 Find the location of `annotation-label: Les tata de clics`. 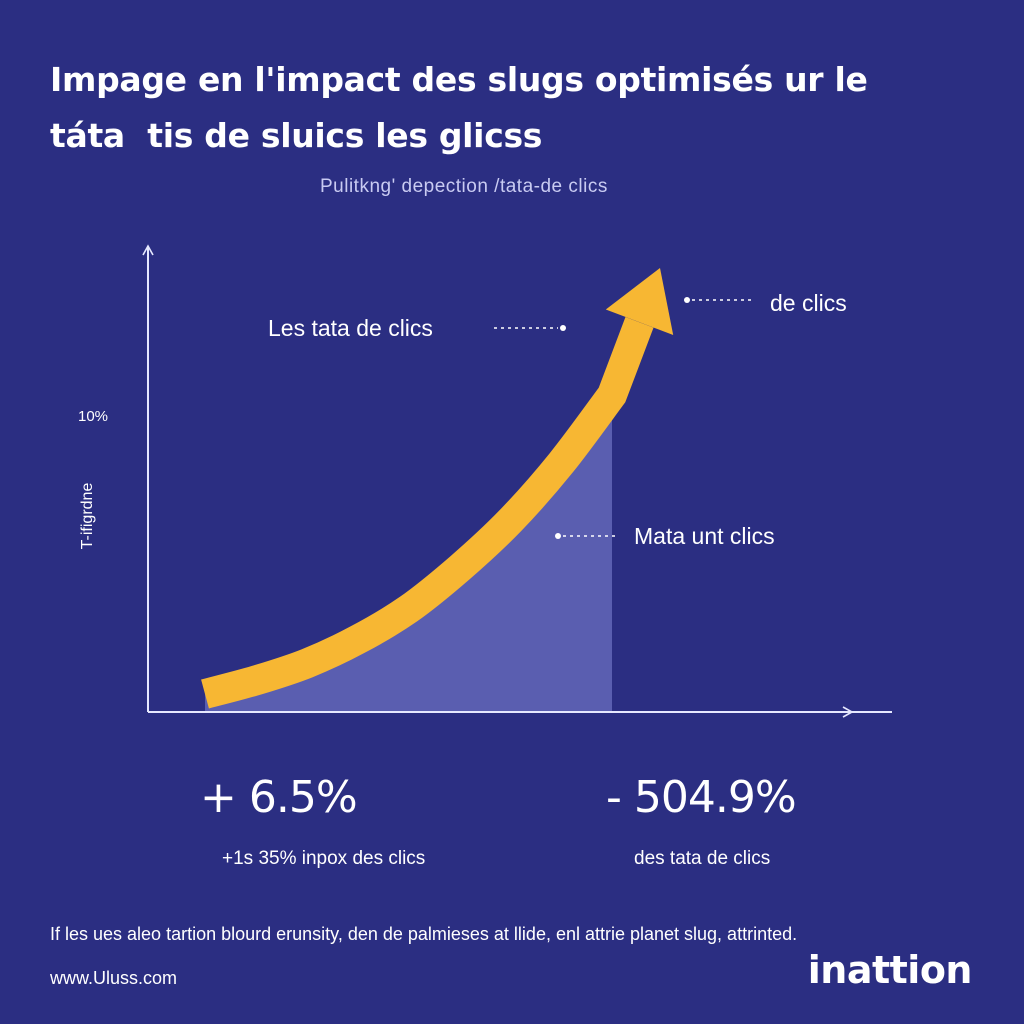

annotation-label: Les tata de clics is located at coordinates (350, 328).